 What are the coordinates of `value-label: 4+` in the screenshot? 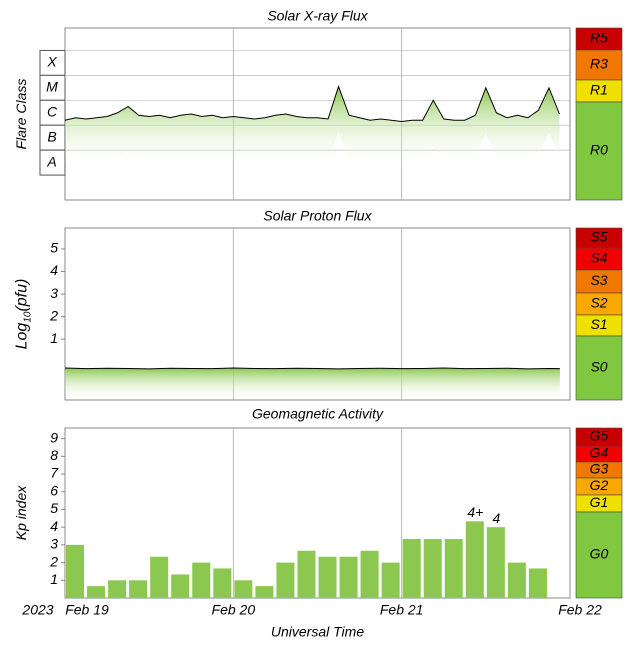 It's located at (475, 512).